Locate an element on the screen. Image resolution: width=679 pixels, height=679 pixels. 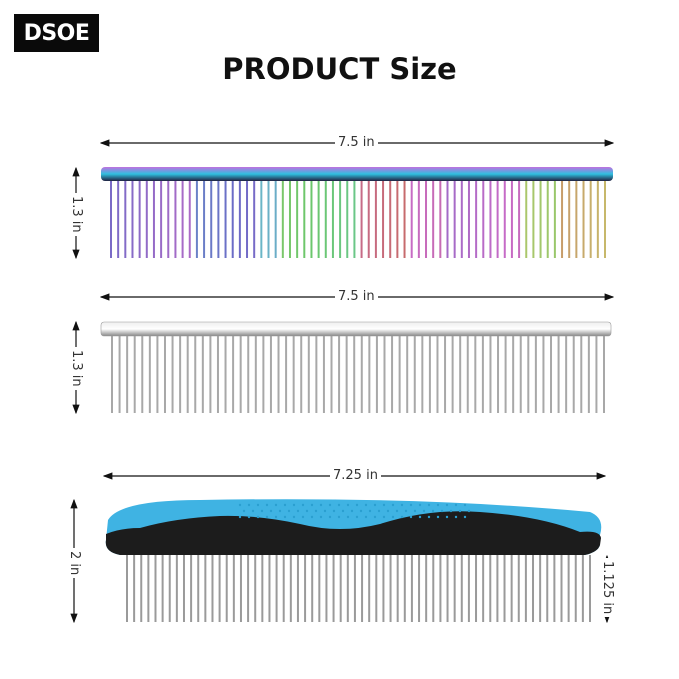
rainbow-comb is located at coordinates (357, 212).